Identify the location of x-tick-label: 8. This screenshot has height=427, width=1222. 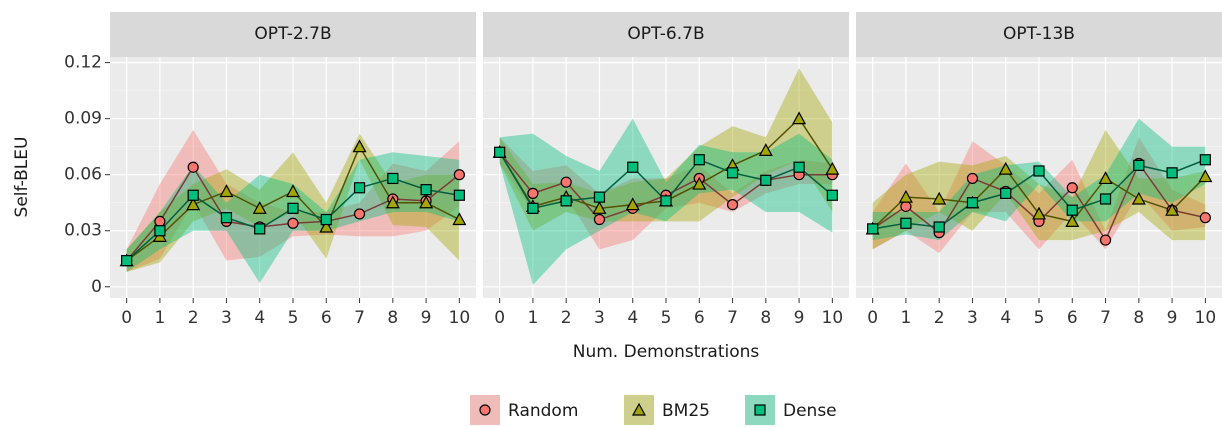
(1138, 318).